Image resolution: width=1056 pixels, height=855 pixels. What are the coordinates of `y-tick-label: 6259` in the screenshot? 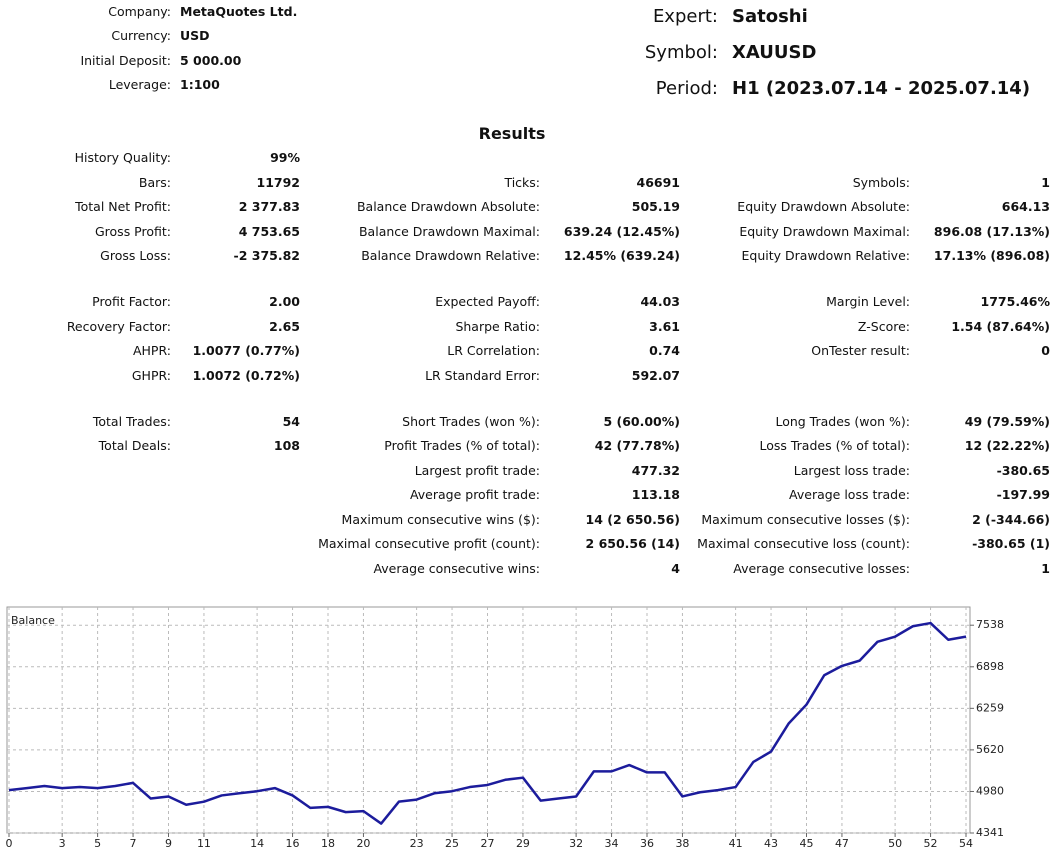 It's located at (990, 707).